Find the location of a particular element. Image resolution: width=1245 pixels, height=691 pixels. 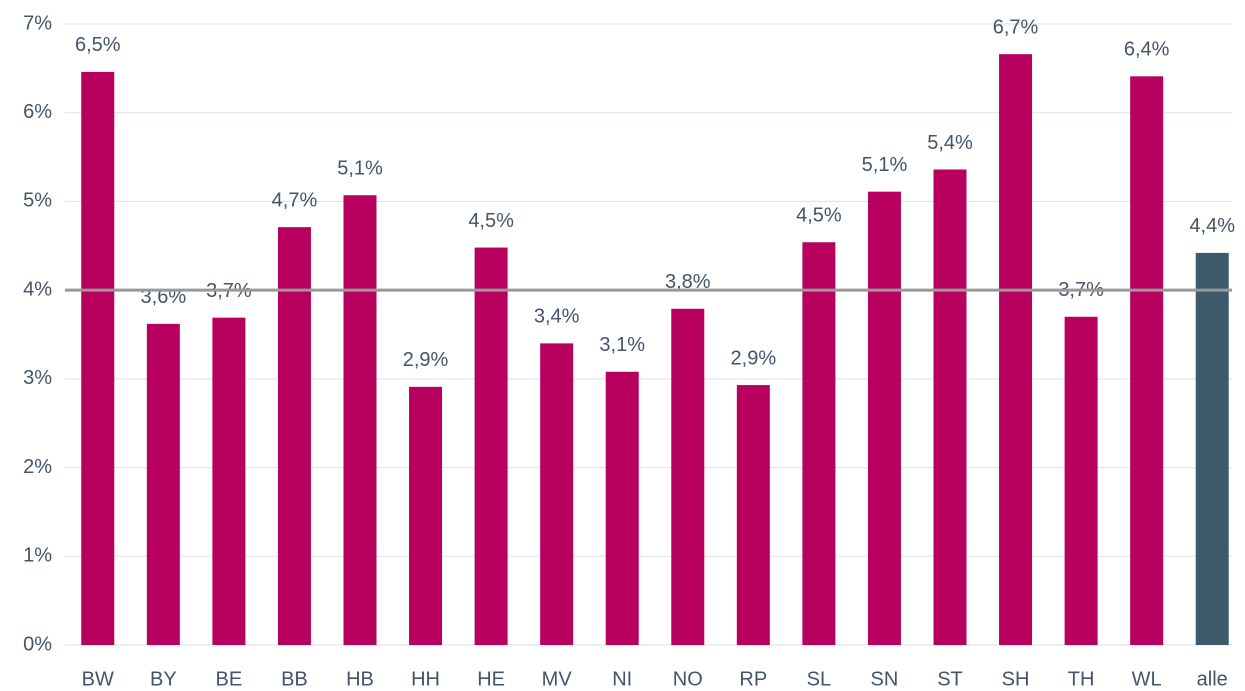

x-tick-label: ST is located at coordinates (950, 679).